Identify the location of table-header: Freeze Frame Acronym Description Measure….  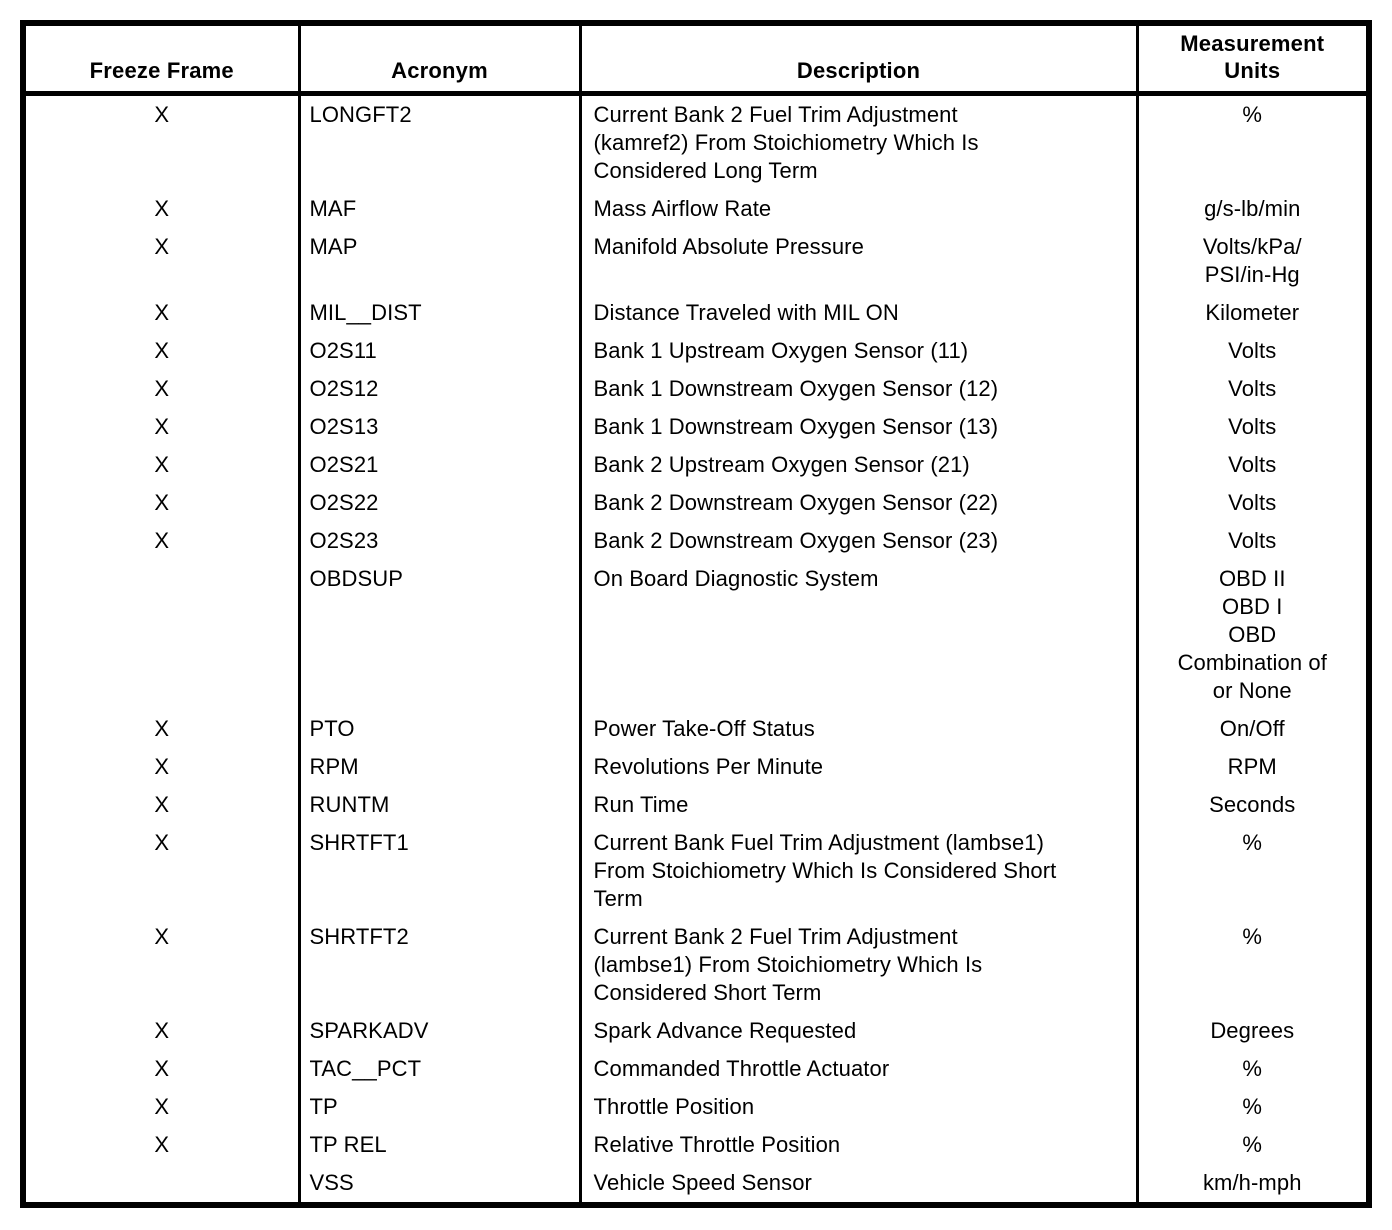
(696, 59).